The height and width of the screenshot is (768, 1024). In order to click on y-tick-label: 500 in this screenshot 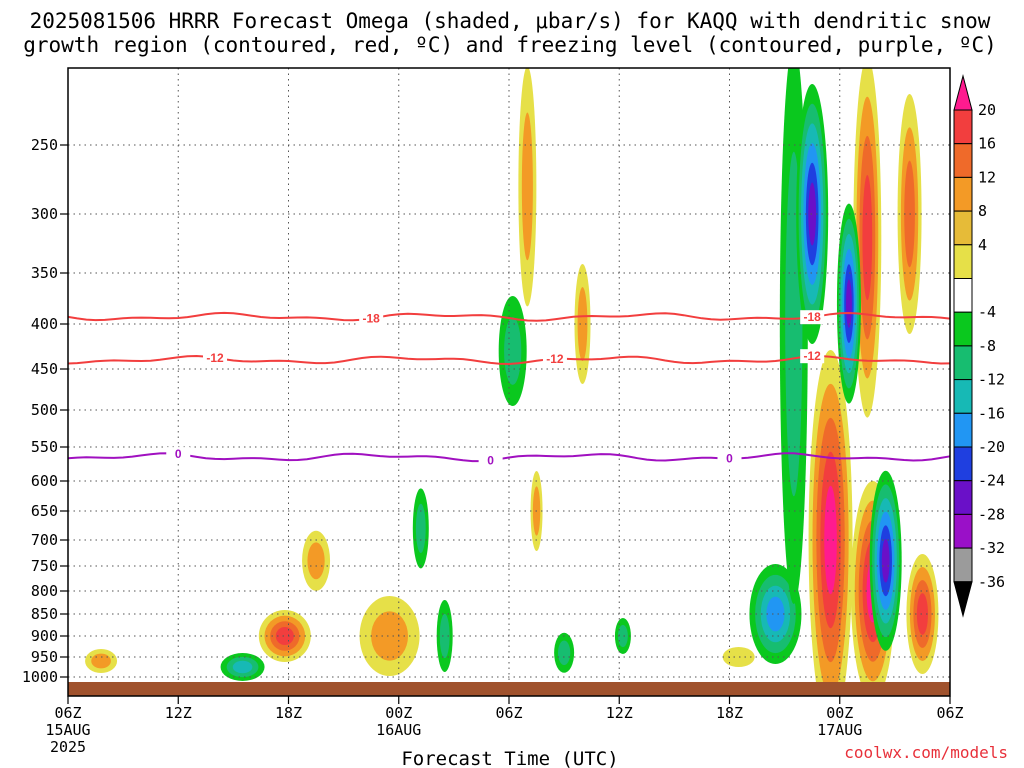, I will do `click(44, 410)`.